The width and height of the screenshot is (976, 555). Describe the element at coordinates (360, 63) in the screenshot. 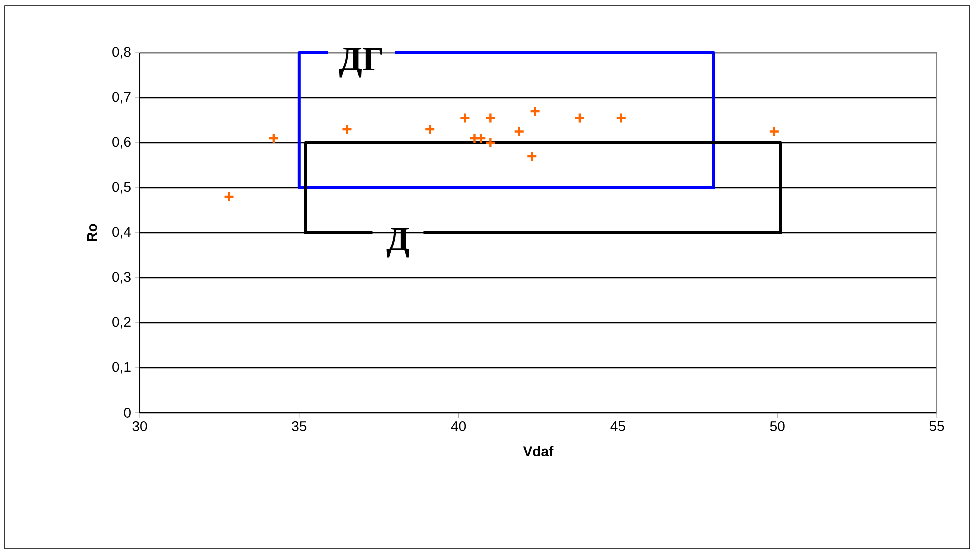

I see `series-label: ДГ` at that location.